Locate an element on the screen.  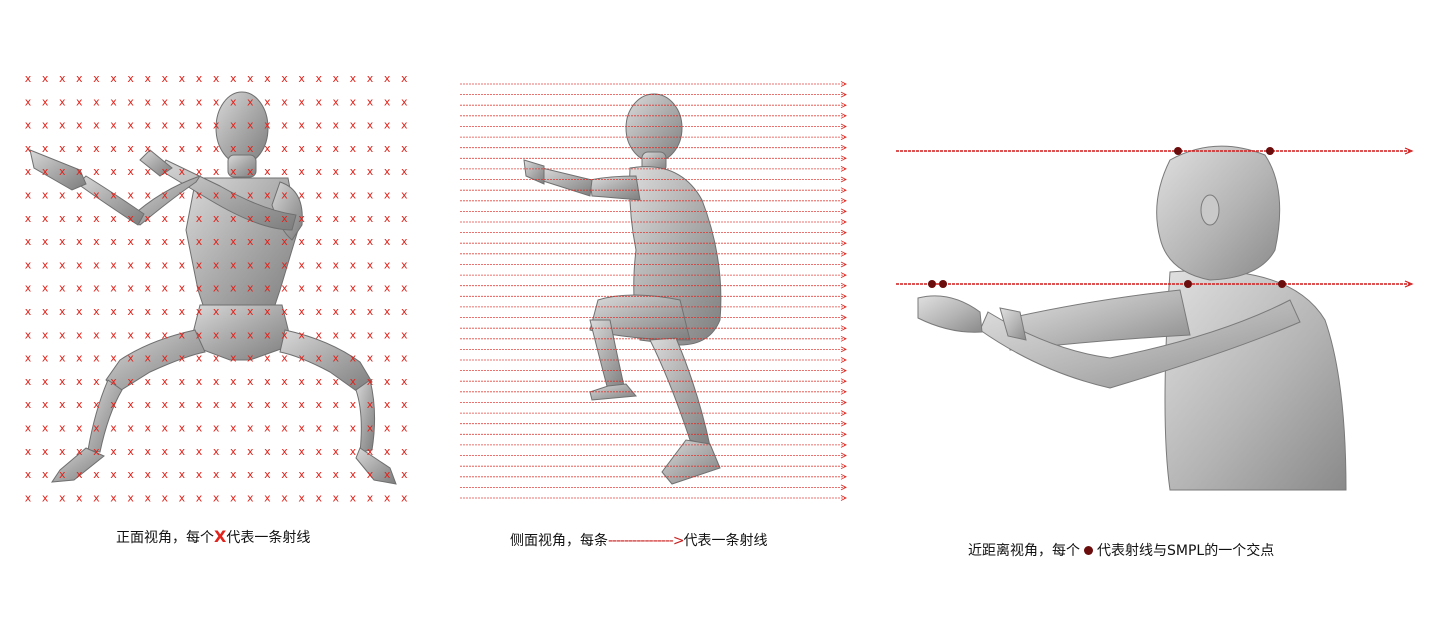
closeup-caption-prefix: 近距离视角，每个 is located at coordinates (1024, 551).